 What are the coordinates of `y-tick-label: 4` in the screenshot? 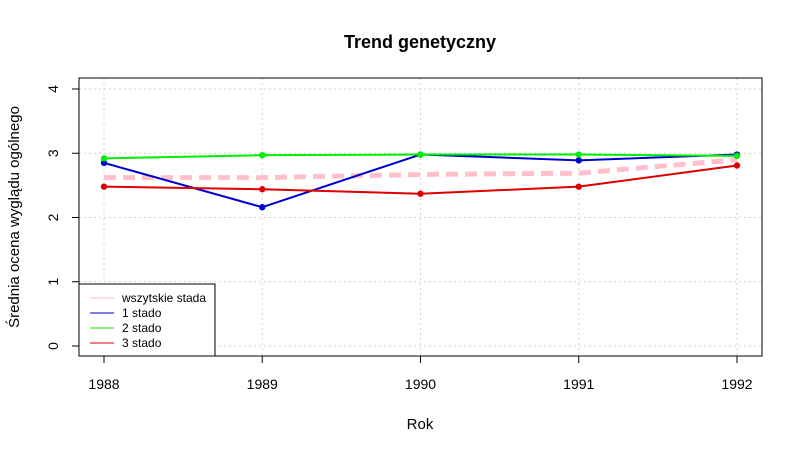 It's located at (53, 89).